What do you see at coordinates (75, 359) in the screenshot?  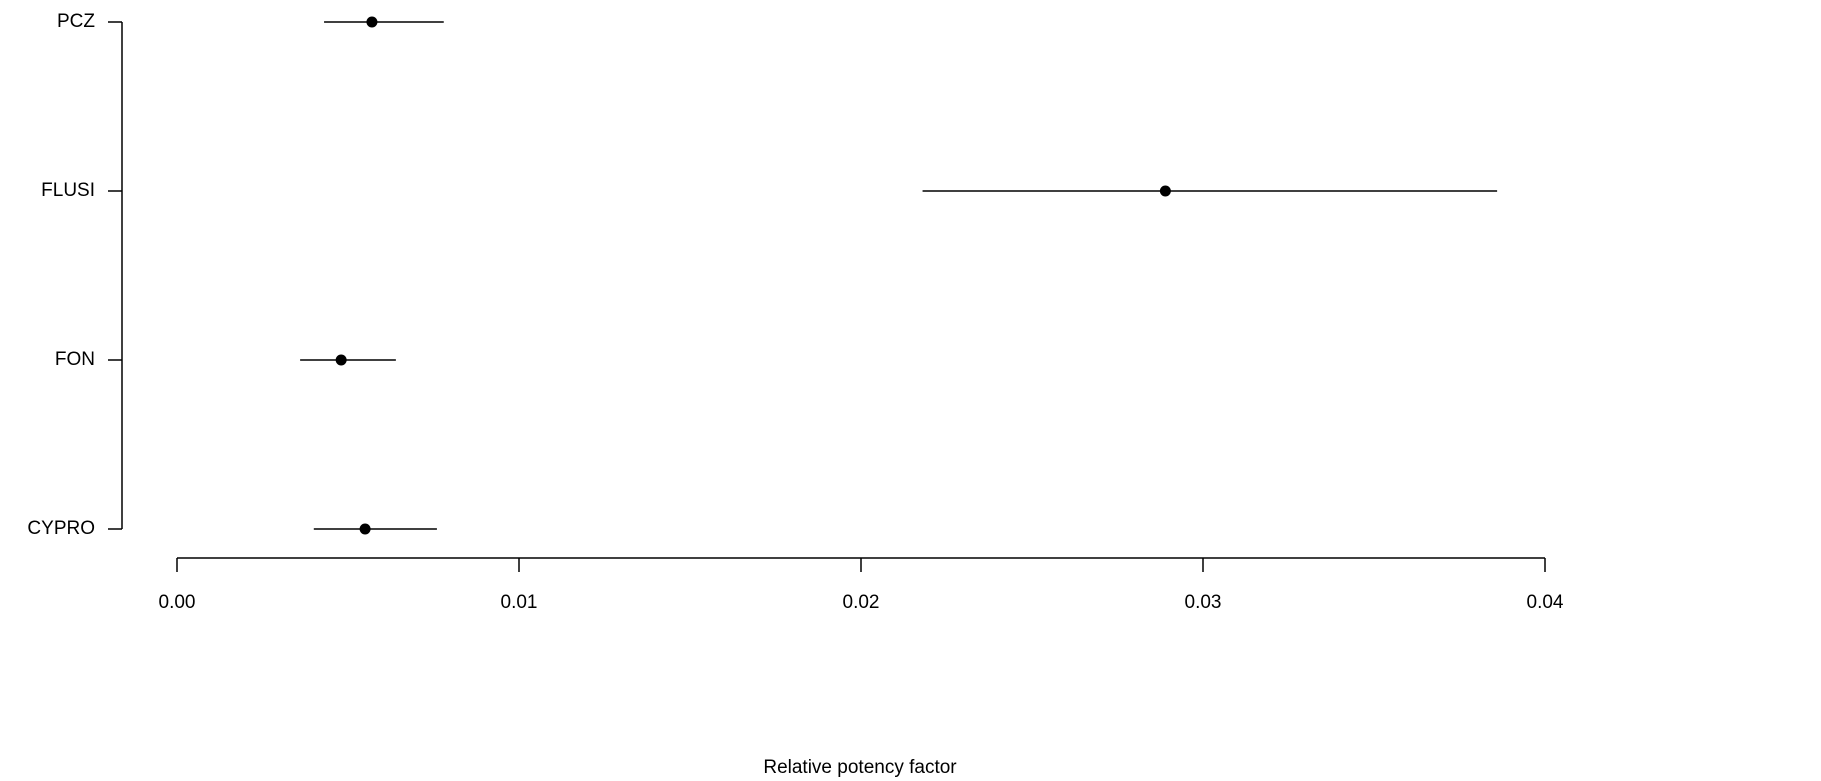 I see `y-tick-label: FON` at bounding box center [75, 359].